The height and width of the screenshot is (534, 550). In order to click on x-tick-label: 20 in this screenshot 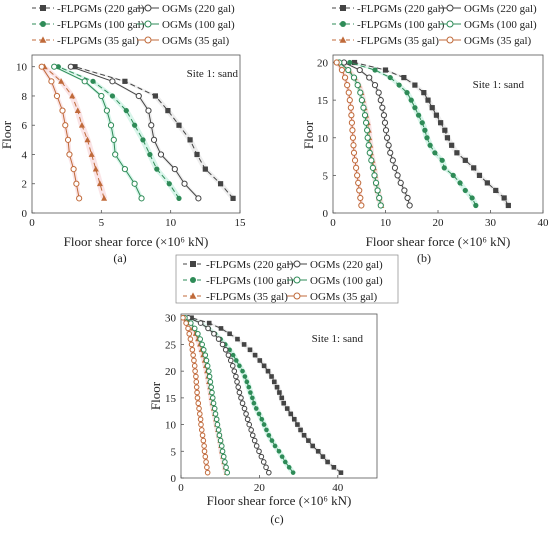, I will do `click(439, 223)`.